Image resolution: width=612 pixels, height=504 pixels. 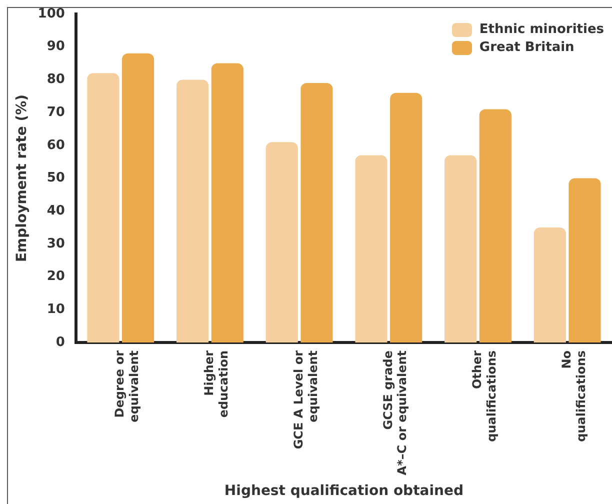 What do you see at coordinates (344, 491) in the screenshot?
I see `x-axis-title: Highest qualification obtained` at bounding box center [344, 491].